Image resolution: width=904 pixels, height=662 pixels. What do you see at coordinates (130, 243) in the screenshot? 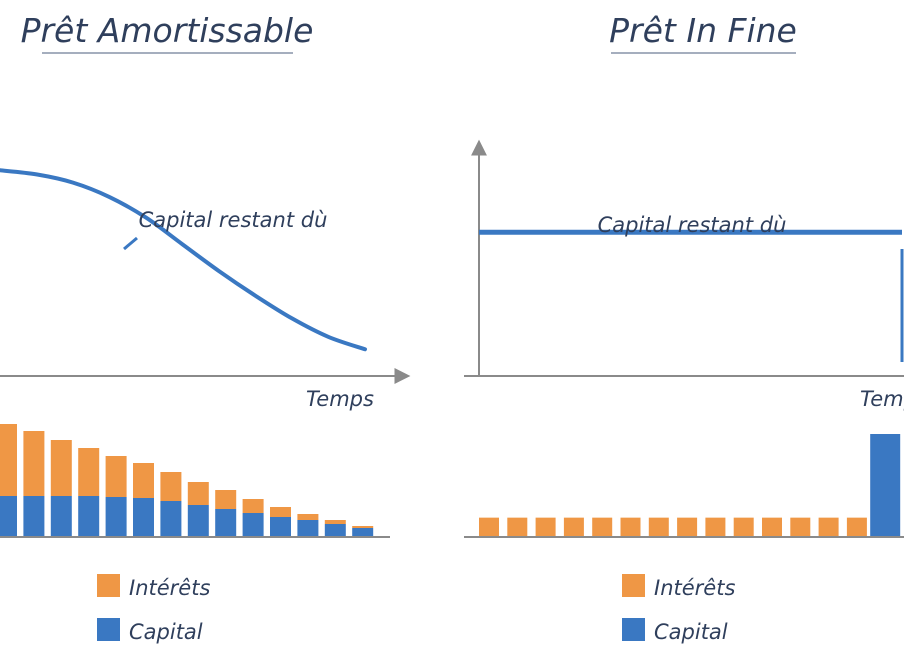
I see `left-annotation-leader` at bounding box center [130, 243].